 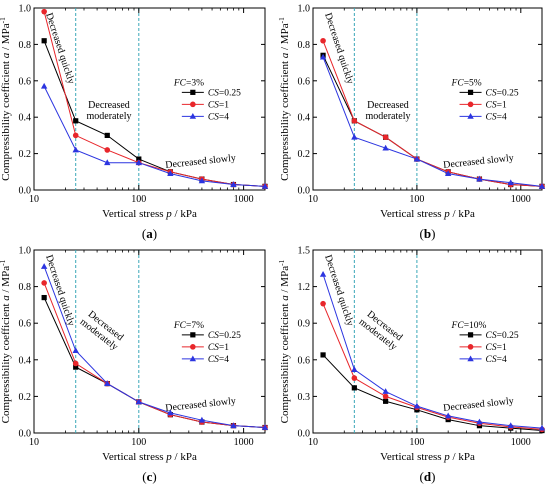 I want to click on legend-title: FC=3%, so click(x=188, y=83).